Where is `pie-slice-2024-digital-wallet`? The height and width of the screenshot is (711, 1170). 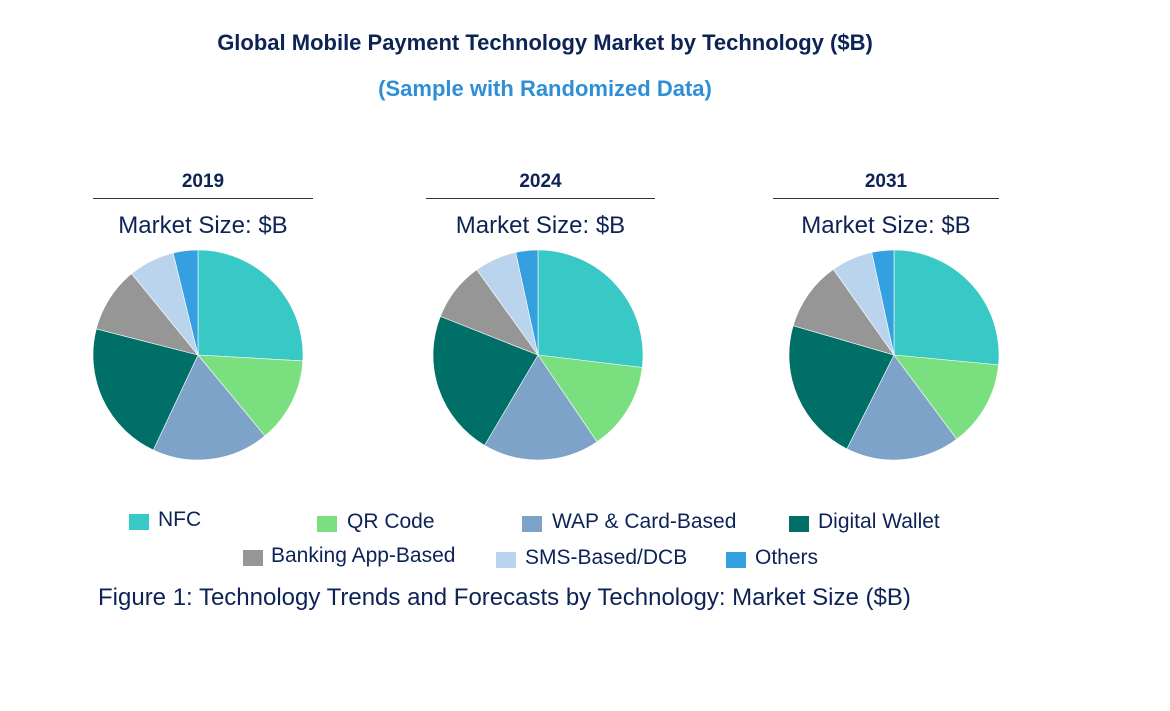
pie-slice-2024-digital-wallet is located at coordinates (485, 380).